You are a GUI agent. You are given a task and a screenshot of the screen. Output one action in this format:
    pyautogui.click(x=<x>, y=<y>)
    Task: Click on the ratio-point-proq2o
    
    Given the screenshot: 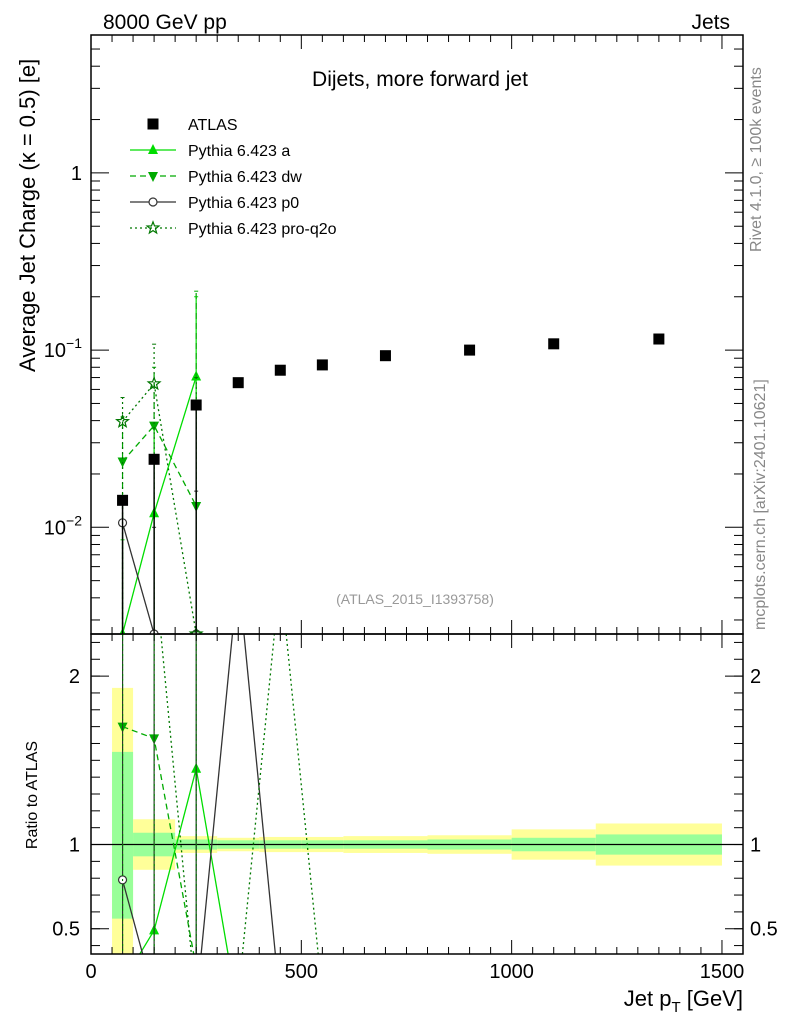 What is the action you would take?
    pyautogui.click(x=196, y=1003)
    